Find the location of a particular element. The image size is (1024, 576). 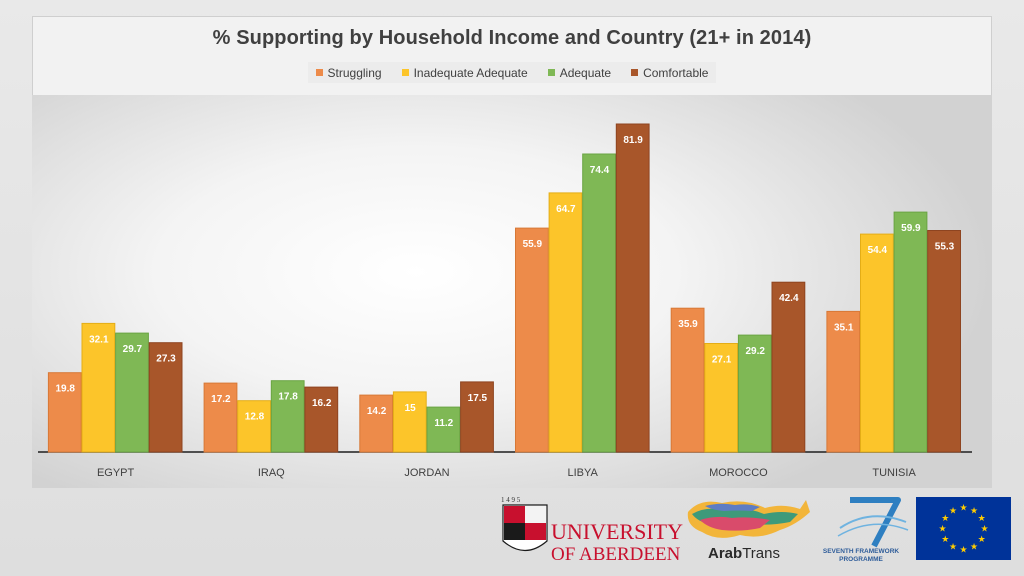

legend-label: Adequate is located at coordinates (585, 72).